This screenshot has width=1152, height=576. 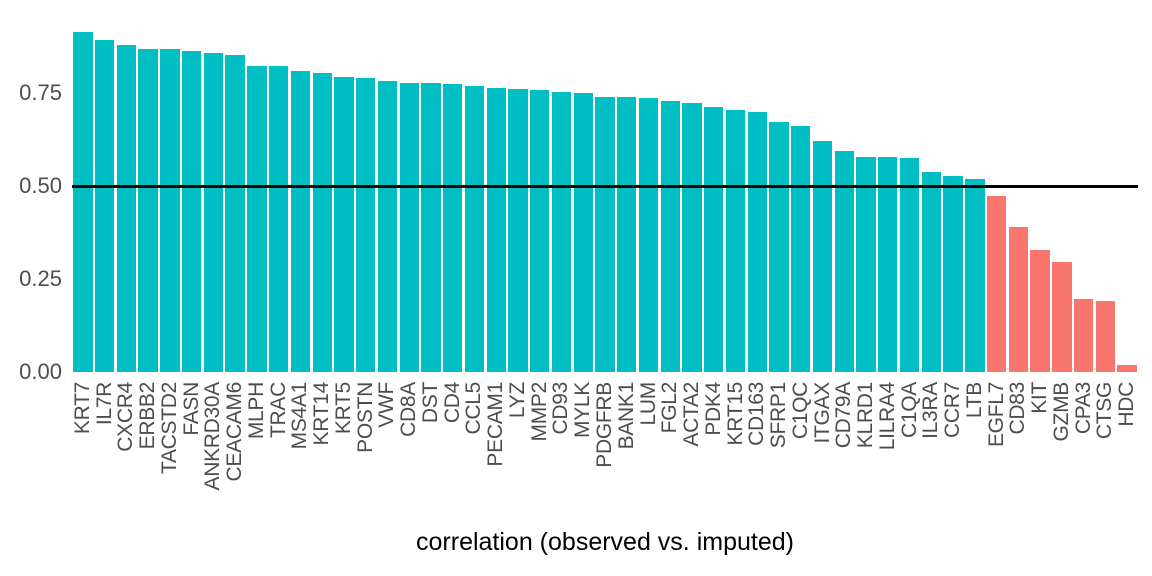 What do you see at coordinates (975, 275) in the screenshot?
I see `bar-LTB` at bounding box center [975, 275].